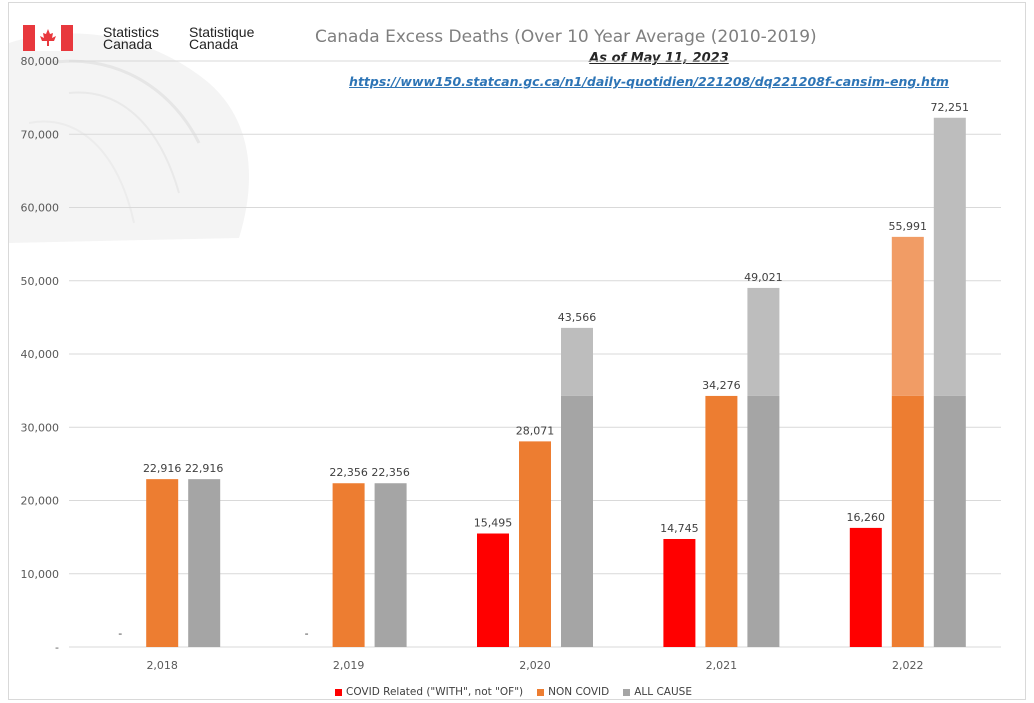  I want to click on legend-label-all-cause: ALL CAUSE, so click(663, 692).